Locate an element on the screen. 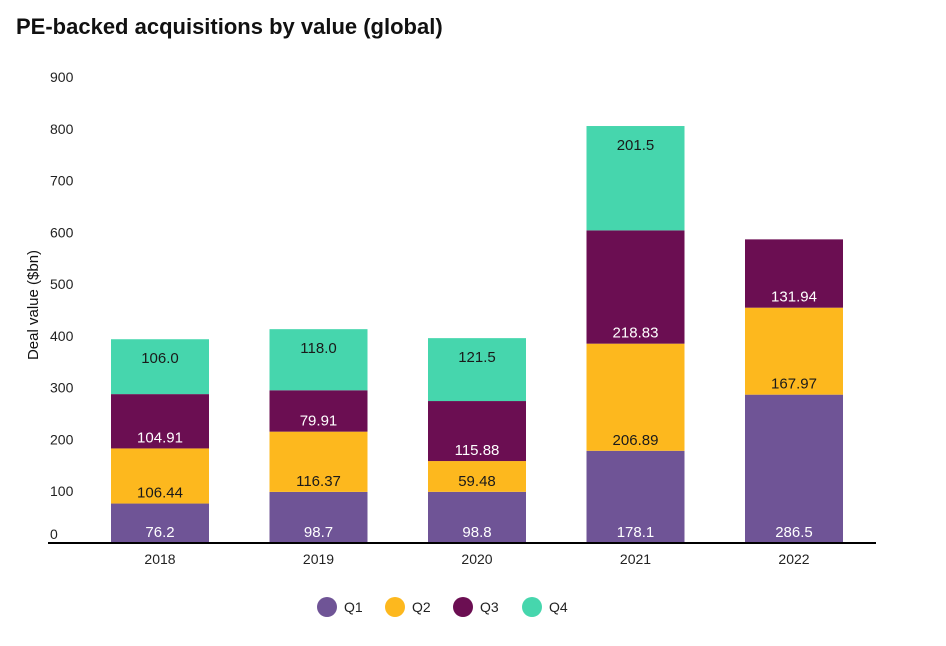  chart-title: PE-backed acquisitions by value (global) is located at coordinates (229, 26).